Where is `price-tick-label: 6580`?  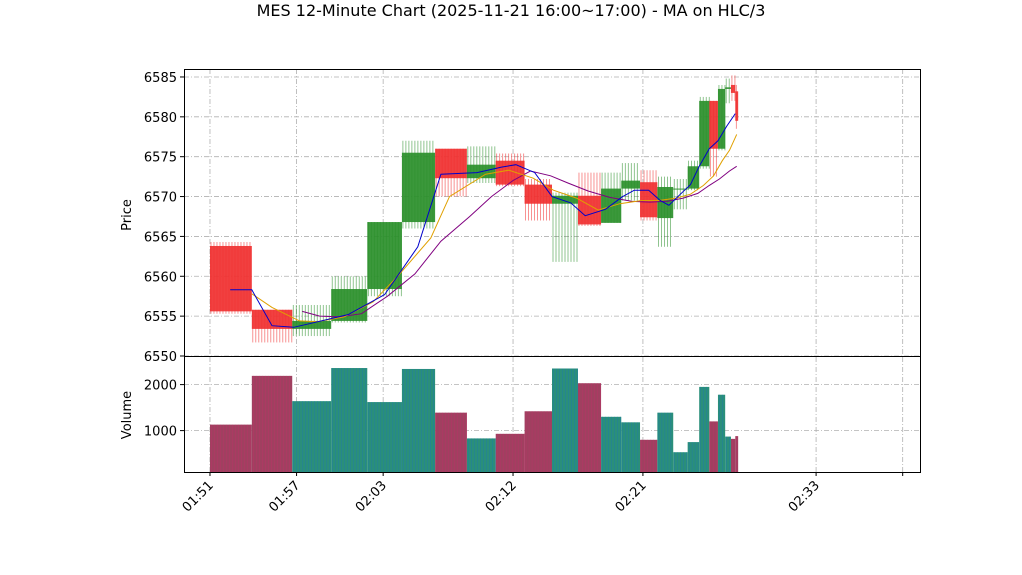 price-tick-label: 6580 is located at coordinates (160, 118).